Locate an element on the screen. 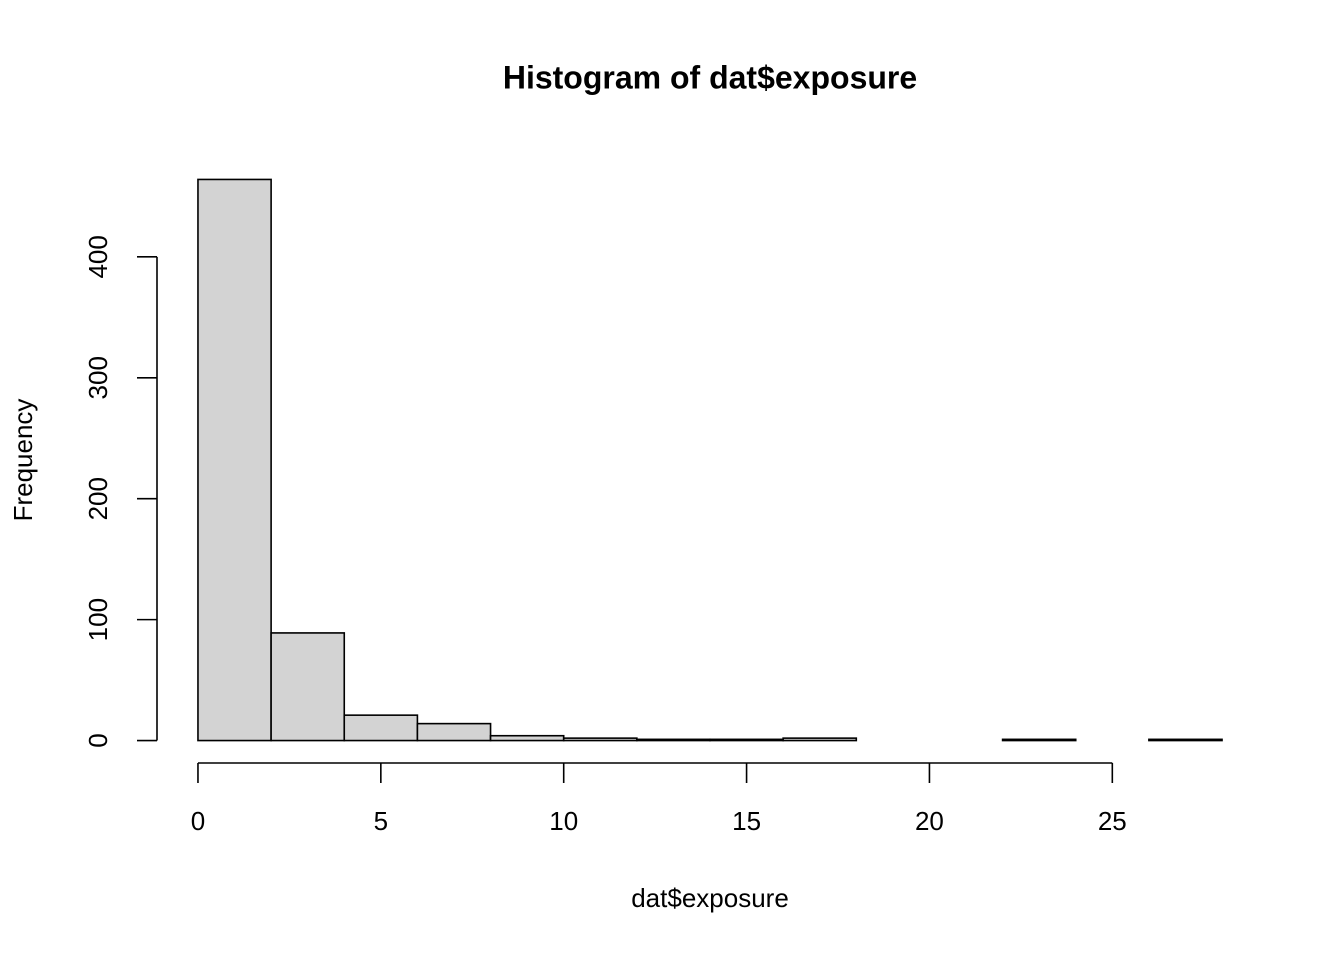 The image size is (1344, 960). y-tick-label: 0 is located at coordinates (98, 740).